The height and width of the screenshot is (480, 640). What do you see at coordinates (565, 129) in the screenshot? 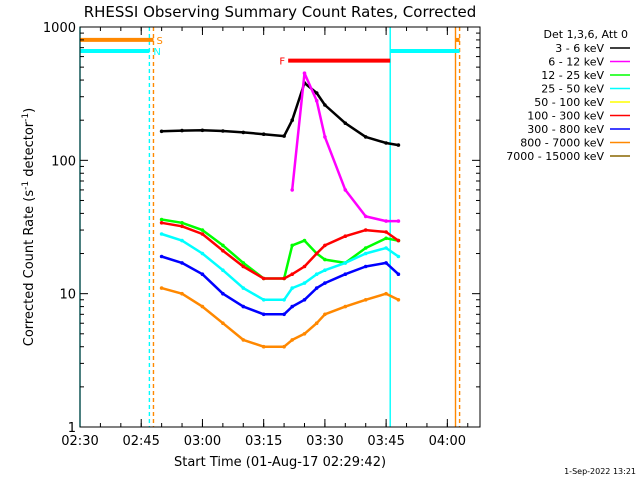
I see `legend-label: 300 - 800 keV` at bounding box center [565, 129].